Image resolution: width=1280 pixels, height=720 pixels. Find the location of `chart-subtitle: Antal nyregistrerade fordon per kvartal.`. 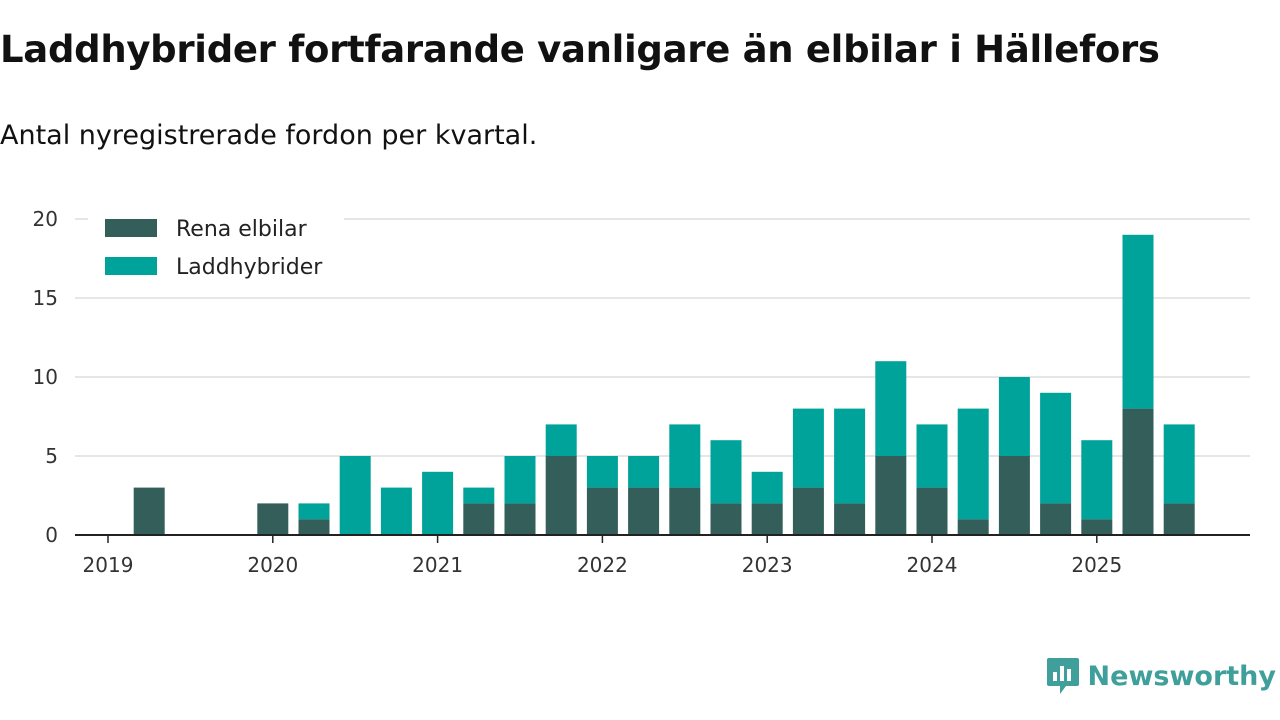

chart-subtitle: Antal nyregistrerade fordon per kvartal. is located at coordinates (269, 135).